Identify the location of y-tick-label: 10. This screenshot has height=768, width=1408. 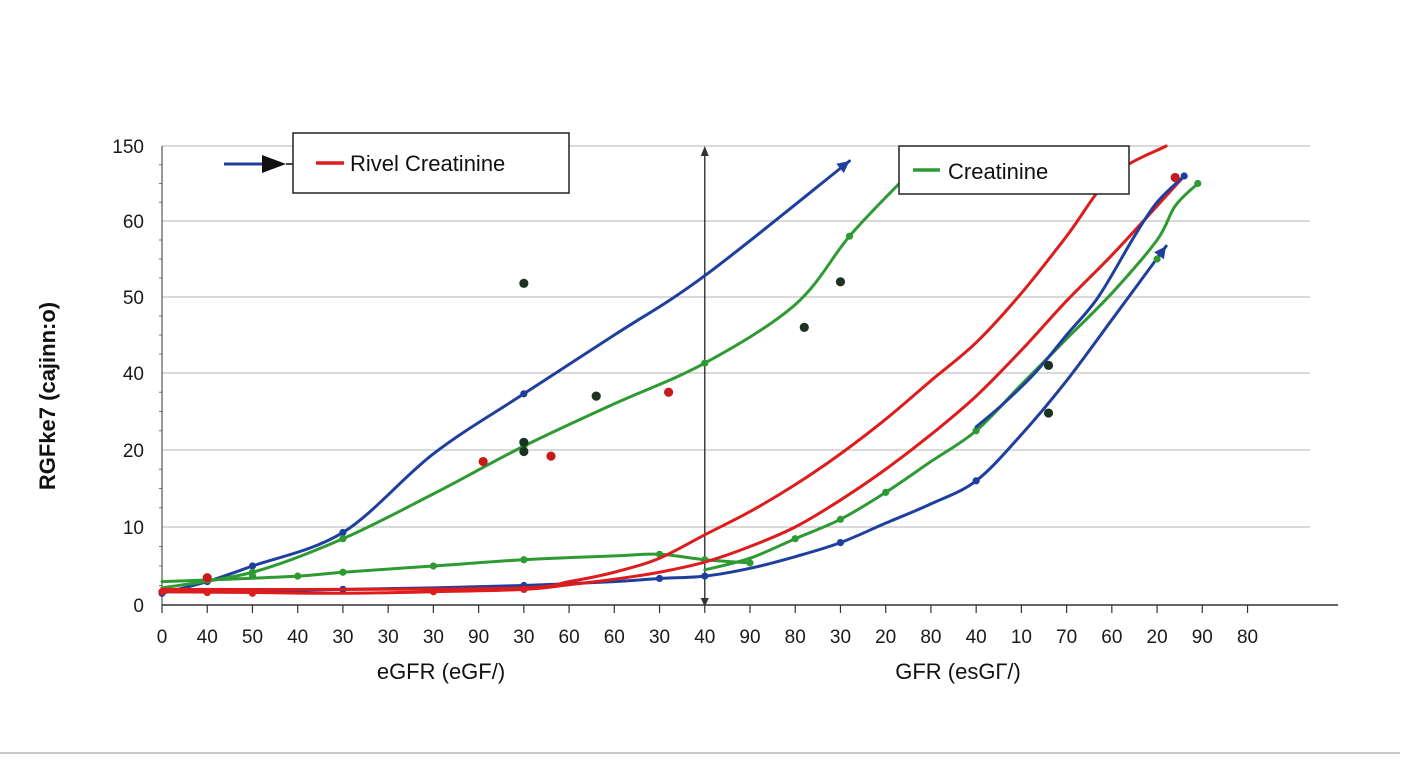
(133, 528).